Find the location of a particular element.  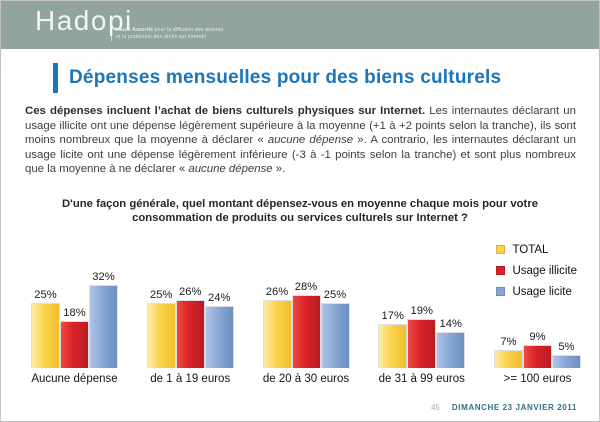

bar-wrap: 19% is located at coordinates (422, 336).